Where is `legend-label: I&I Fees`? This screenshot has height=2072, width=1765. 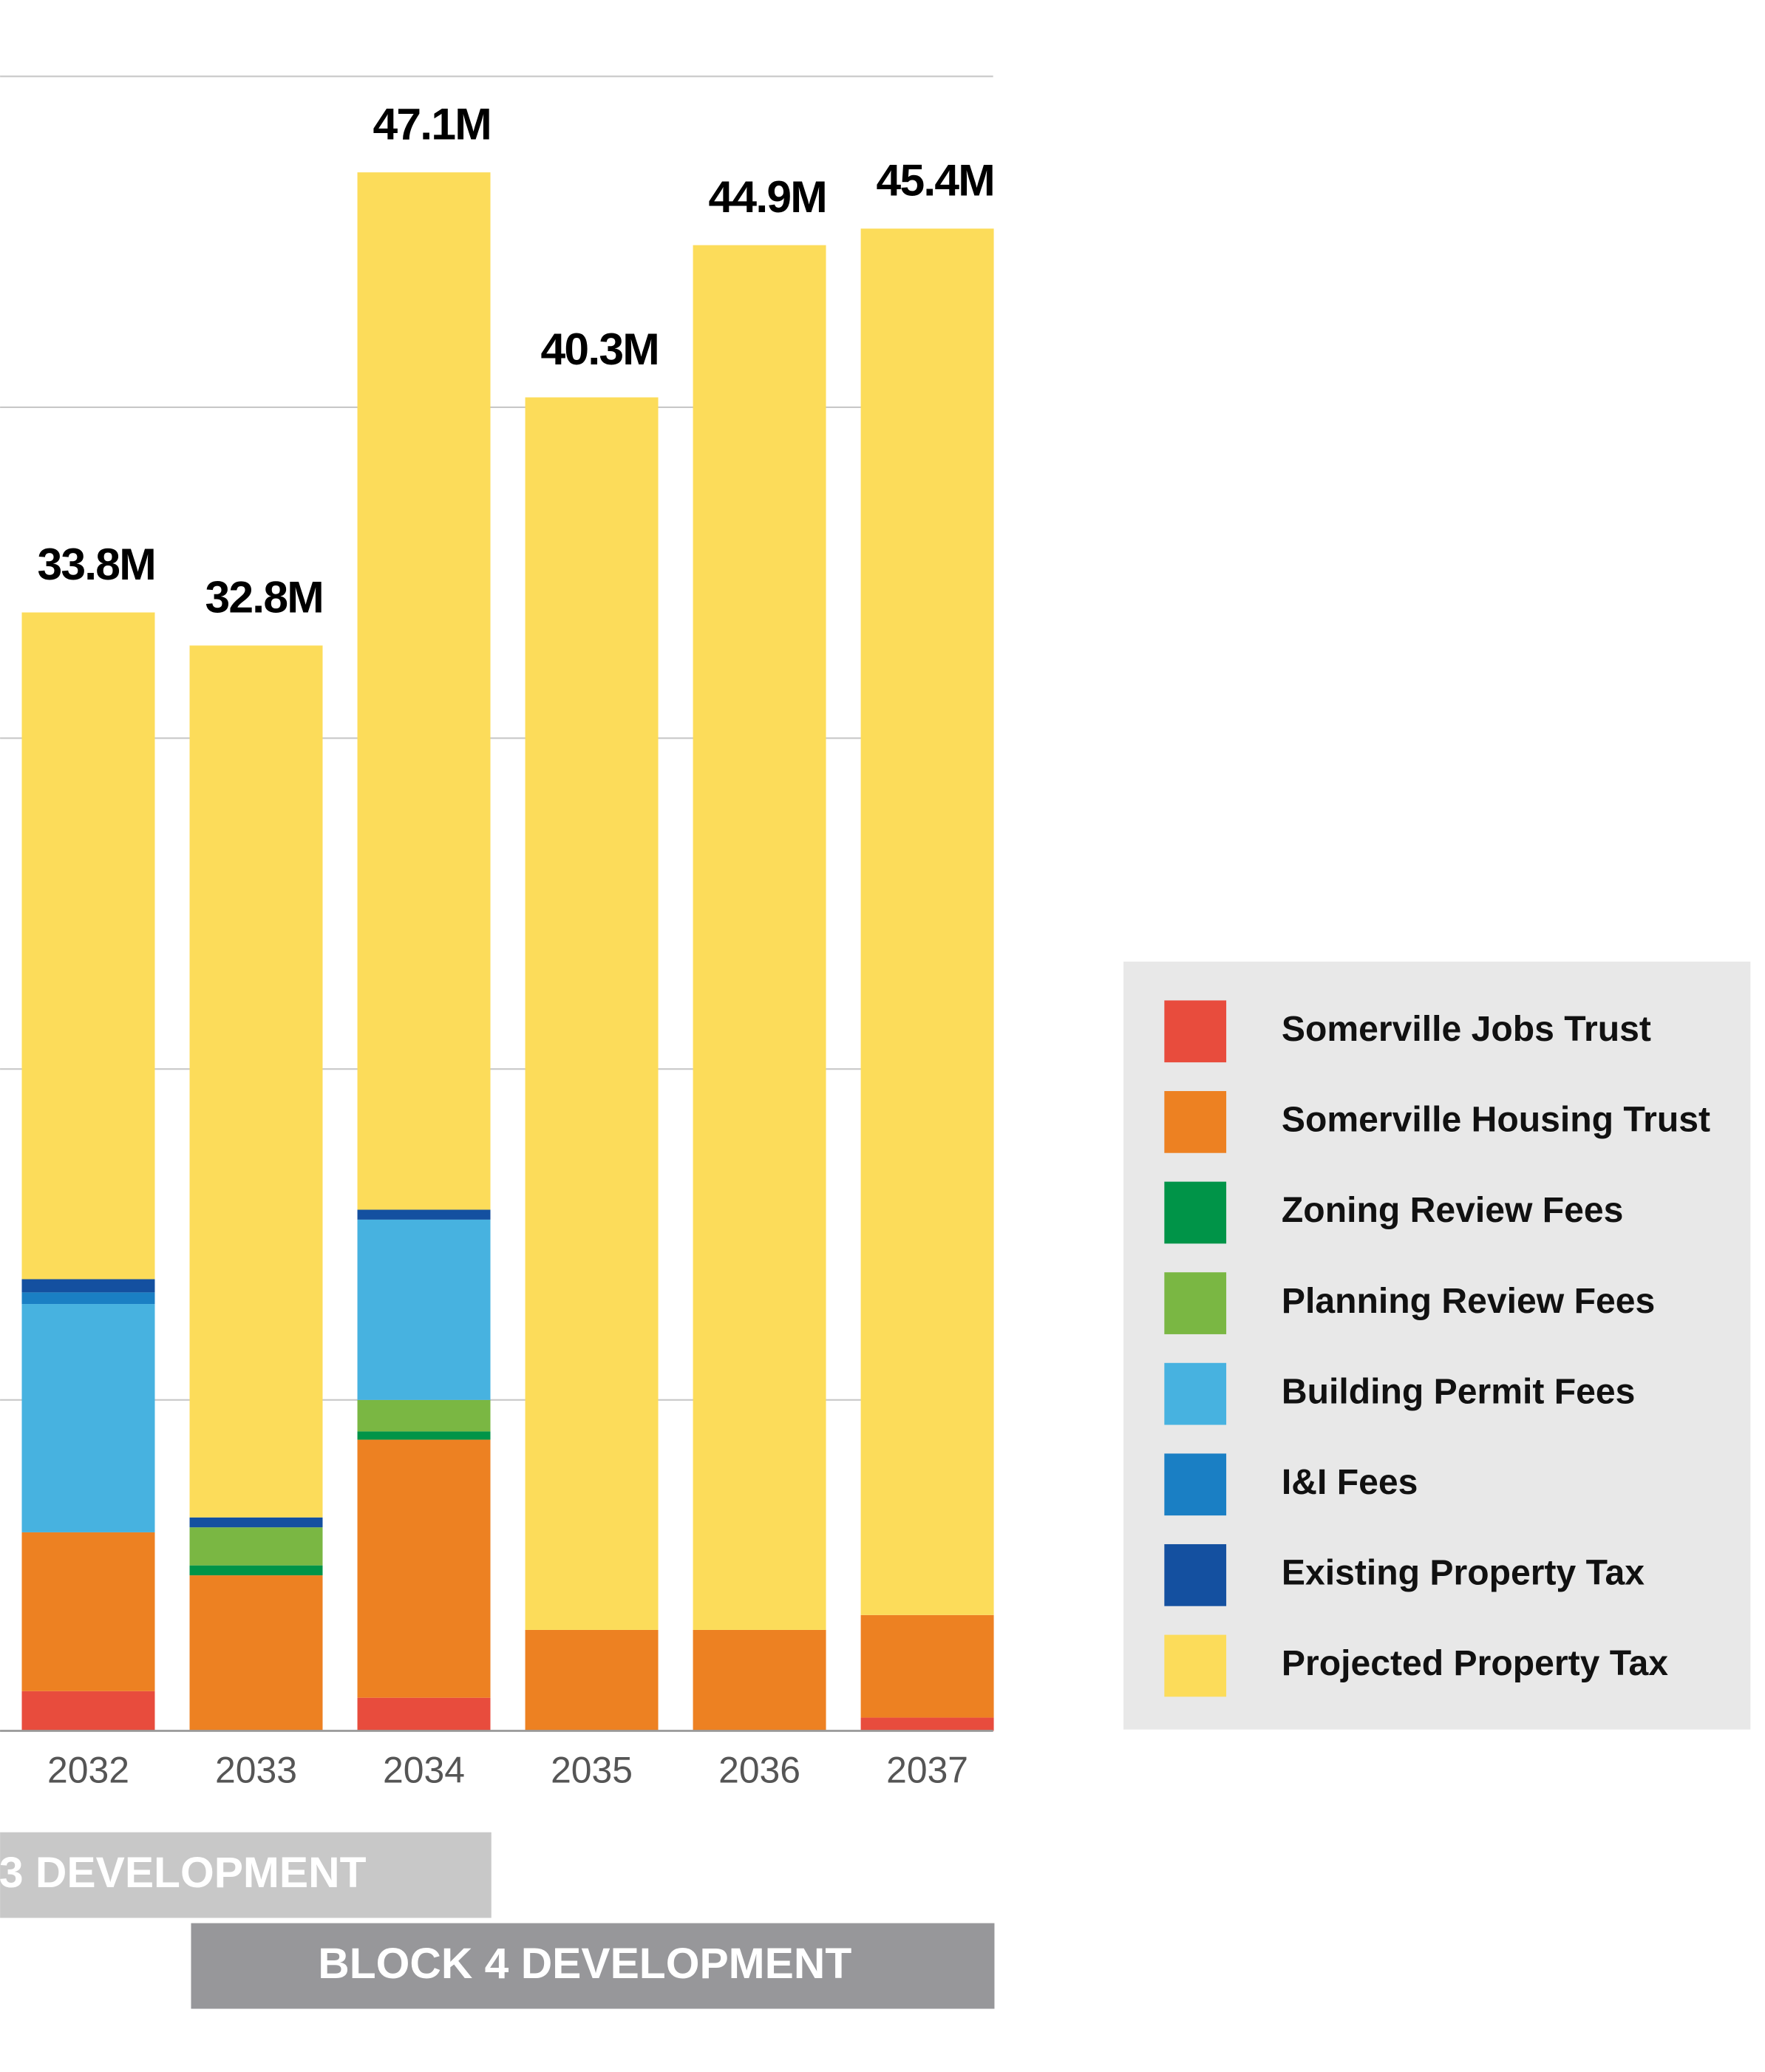 legend-label: I&I Fees is located at coordinates (1350, 1482).